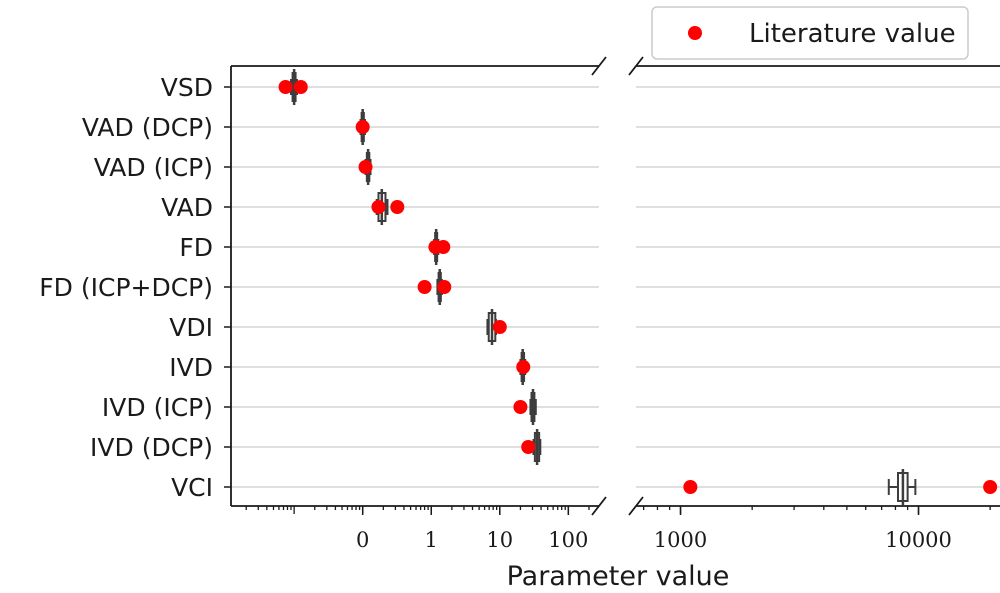 The height and width of the screenshot is (593, 1000). Describe the element at coordinates (695, 33) in the screenshot. I see `legend-marker` at that location.